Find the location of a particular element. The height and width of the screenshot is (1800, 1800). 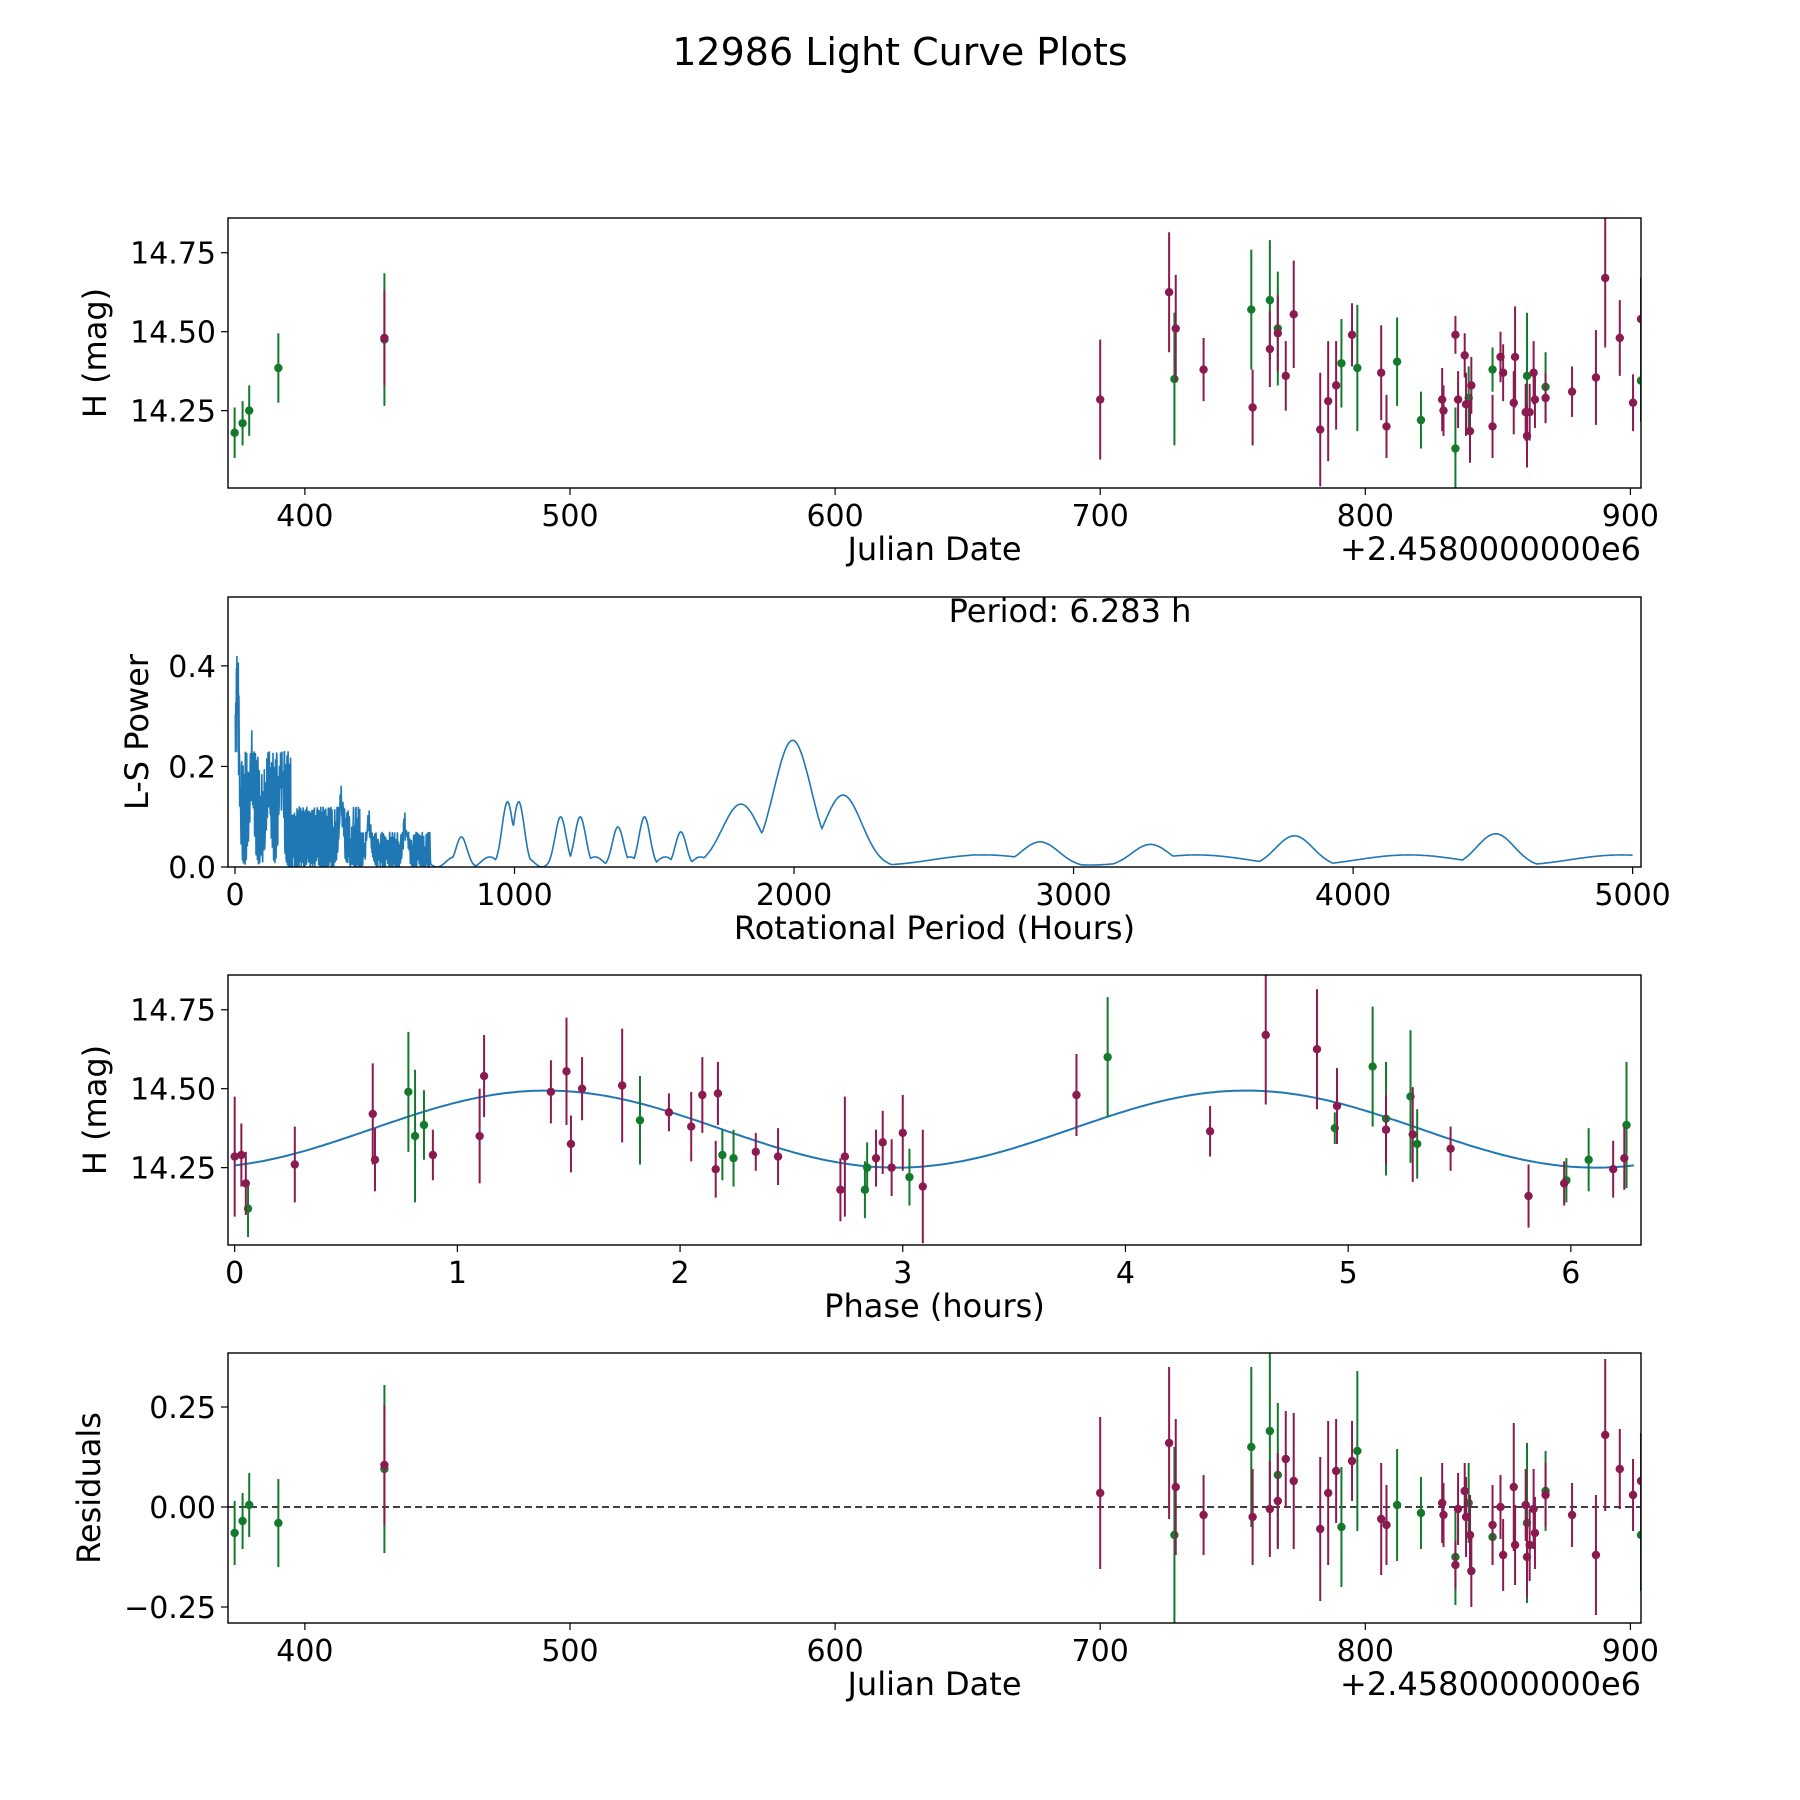

y-tick-label: 0.0 is located at coordinates (192, 868).